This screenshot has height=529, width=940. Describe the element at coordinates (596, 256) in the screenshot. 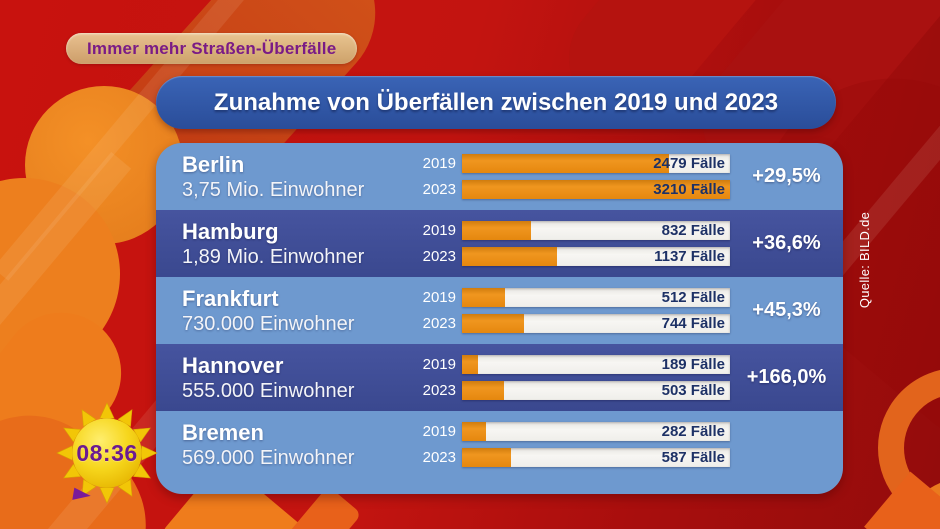

I see `bar-track: 1137 Fälle` at that location.